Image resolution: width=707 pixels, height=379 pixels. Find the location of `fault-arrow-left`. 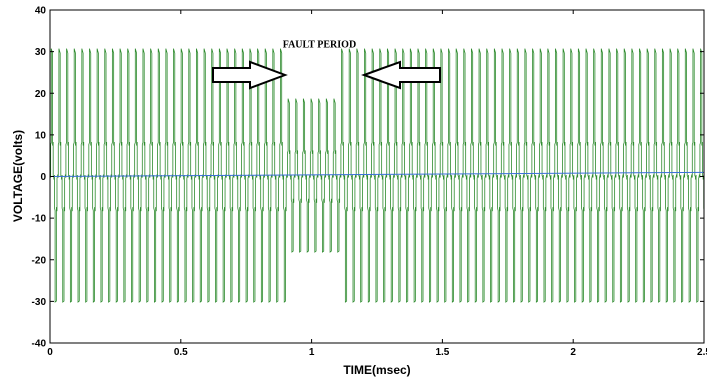

fault-arrow-left is located at coordinates (401, 75).